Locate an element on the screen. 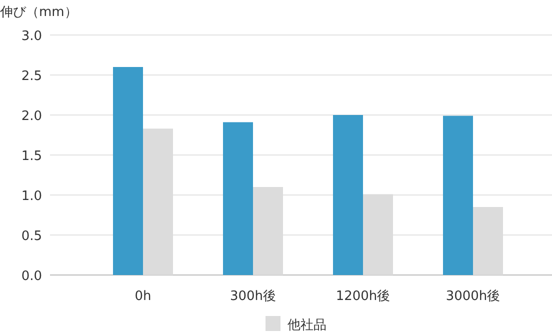 The image size is (552, 333). y-tick-label: 2.5 is located at coordinates (31, 76).